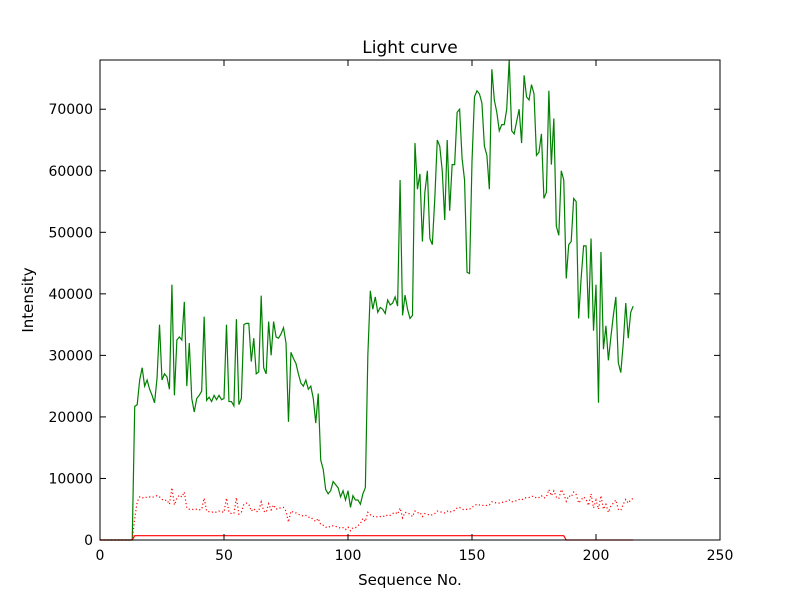 The width and height of the screenshot is (800, 600). I want to click on y-tick-label: 0, so click(88, 541).